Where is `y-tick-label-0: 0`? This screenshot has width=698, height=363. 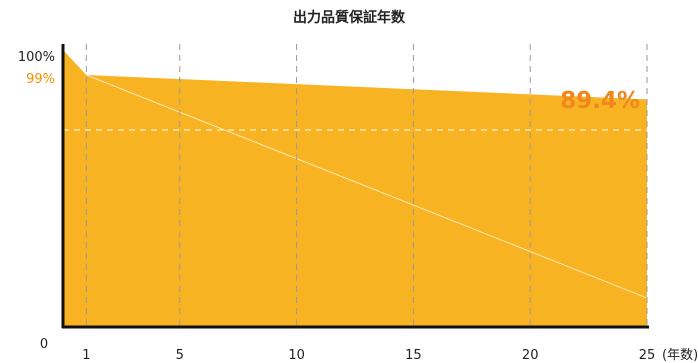 y-tick-label-0: 0 is located at coordinates (44, 344).